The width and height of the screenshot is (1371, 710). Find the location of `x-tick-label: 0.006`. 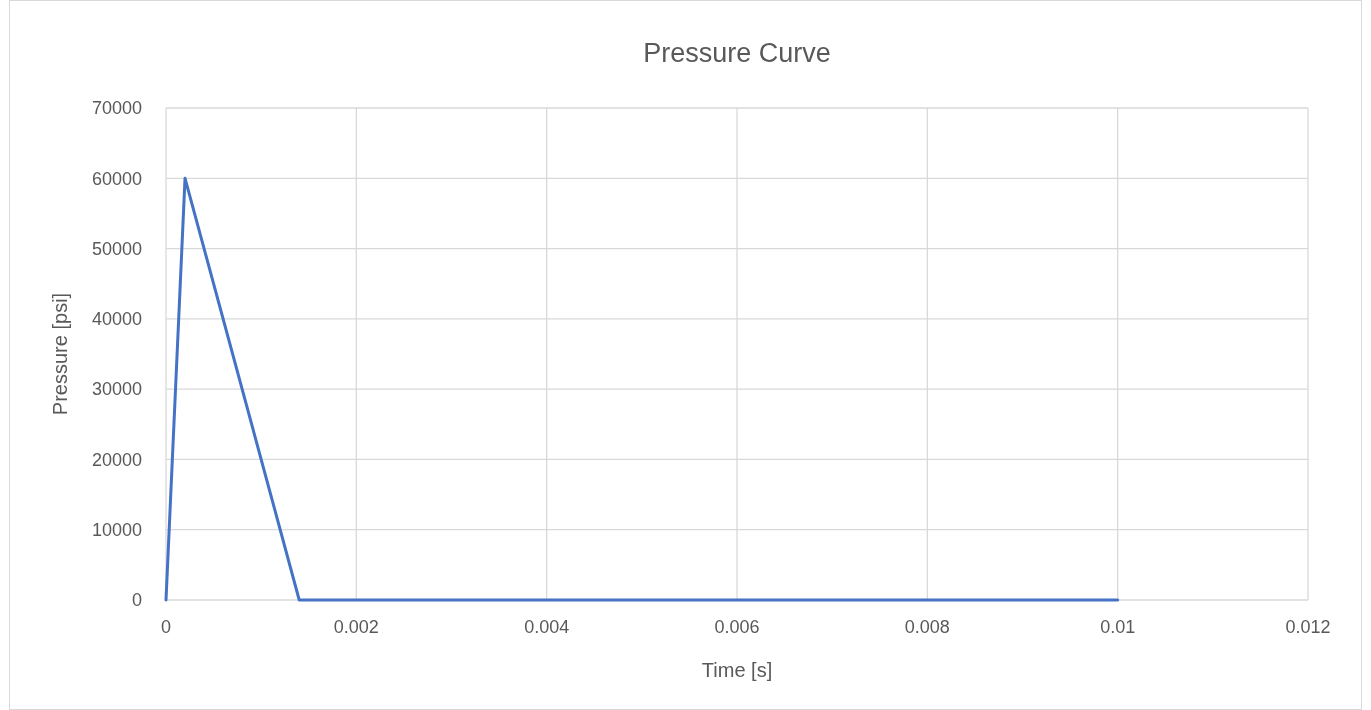

x-tick-label: 0.006 is located at coordinates (737, 627).